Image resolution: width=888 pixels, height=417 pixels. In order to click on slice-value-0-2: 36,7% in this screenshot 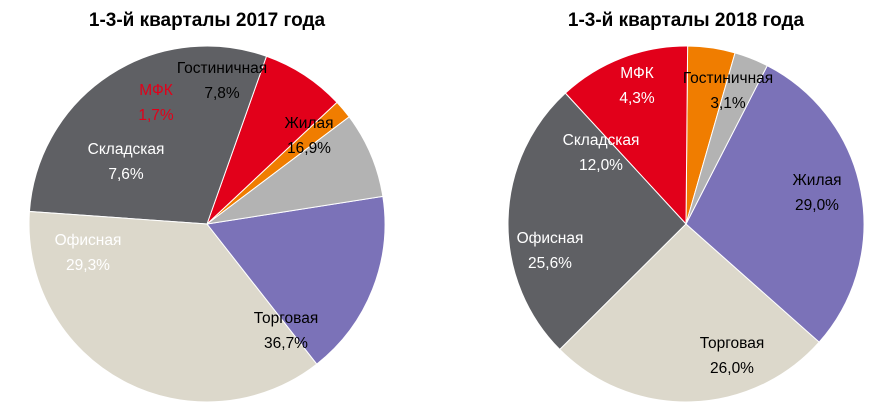, I will do `click(286, 343)`.